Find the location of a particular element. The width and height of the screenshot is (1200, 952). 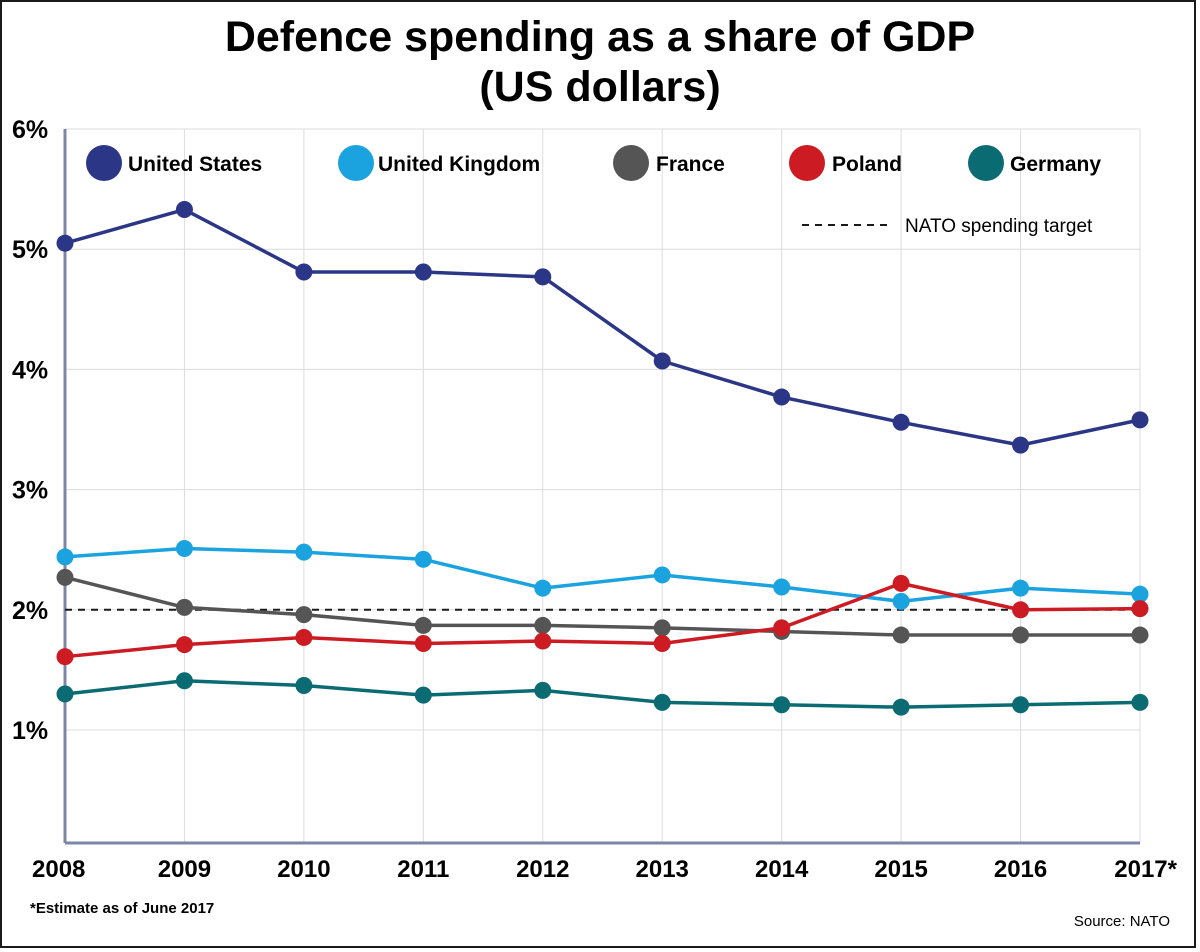

x-tick-label: 2012 is located at coordinates (542, 869).